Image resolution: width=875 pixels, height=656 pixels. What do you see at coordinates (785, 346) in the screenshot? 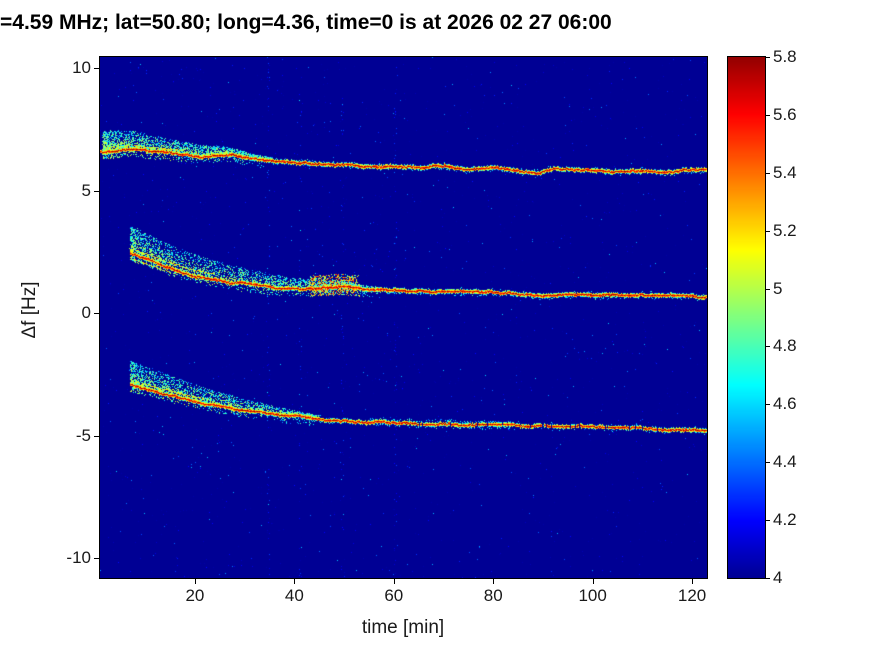
I see `colorbar-tick-label: 4.8` at bounding box center [785, 346].